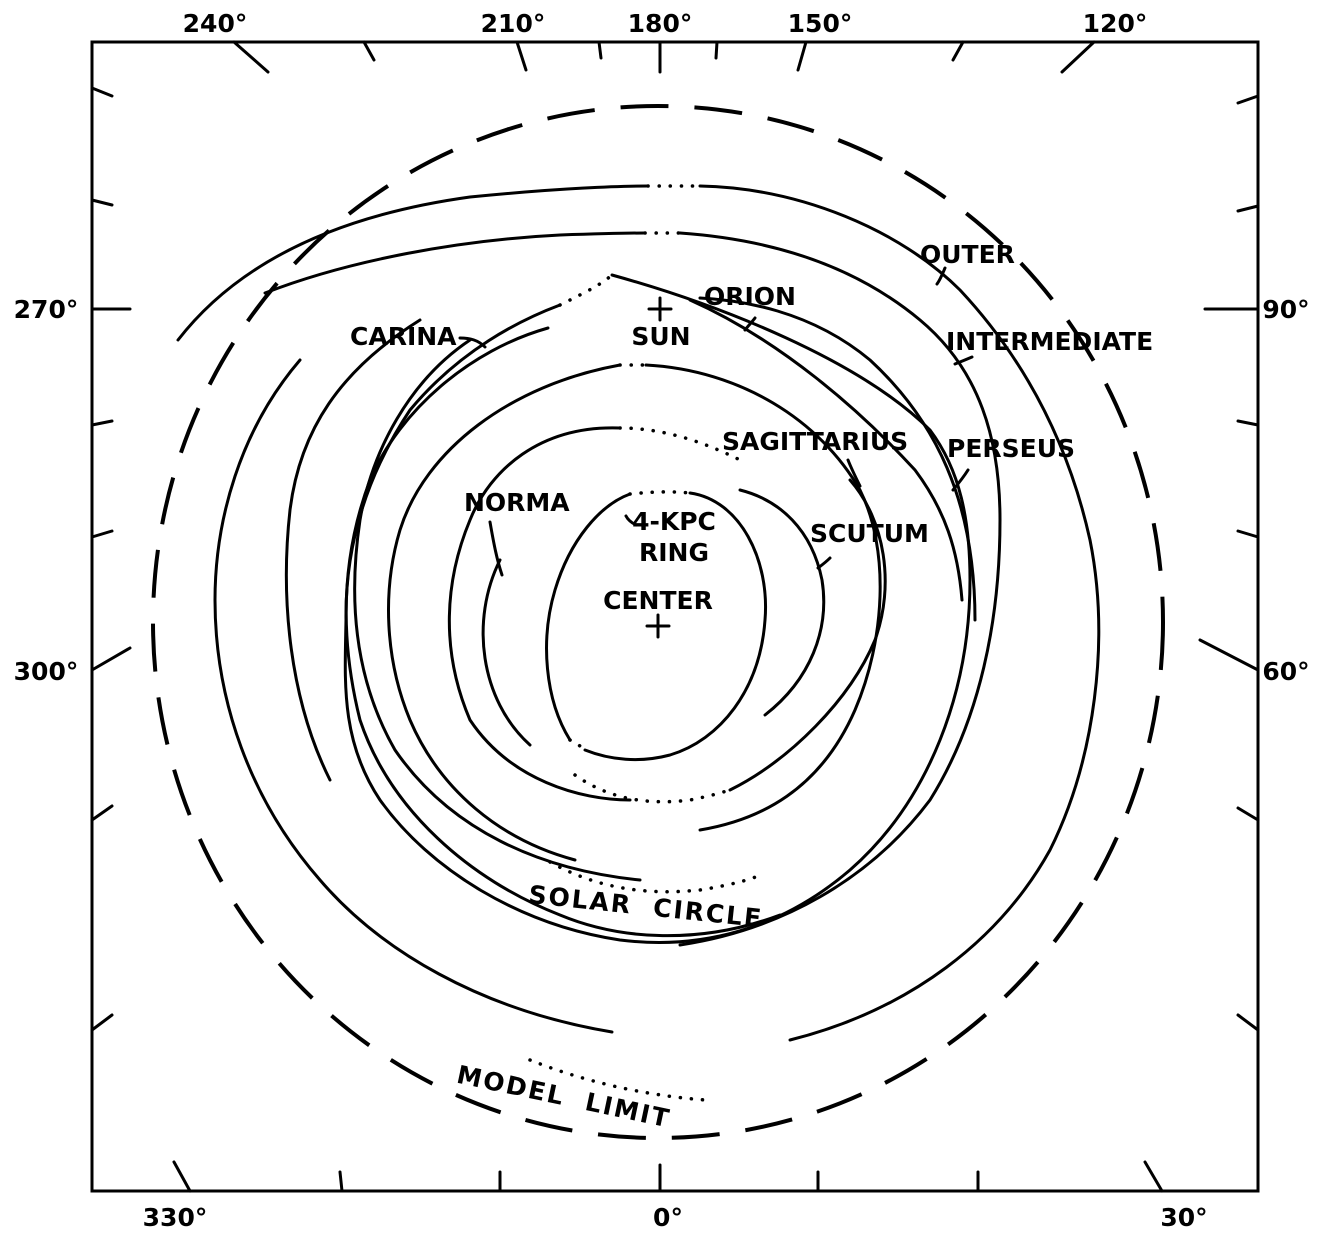 This screenshot has height=1234, width=1317. What do you see at coordinates (660, 309) in the screenshot?
I see `sun-marker` at bounding box center [660, 309].